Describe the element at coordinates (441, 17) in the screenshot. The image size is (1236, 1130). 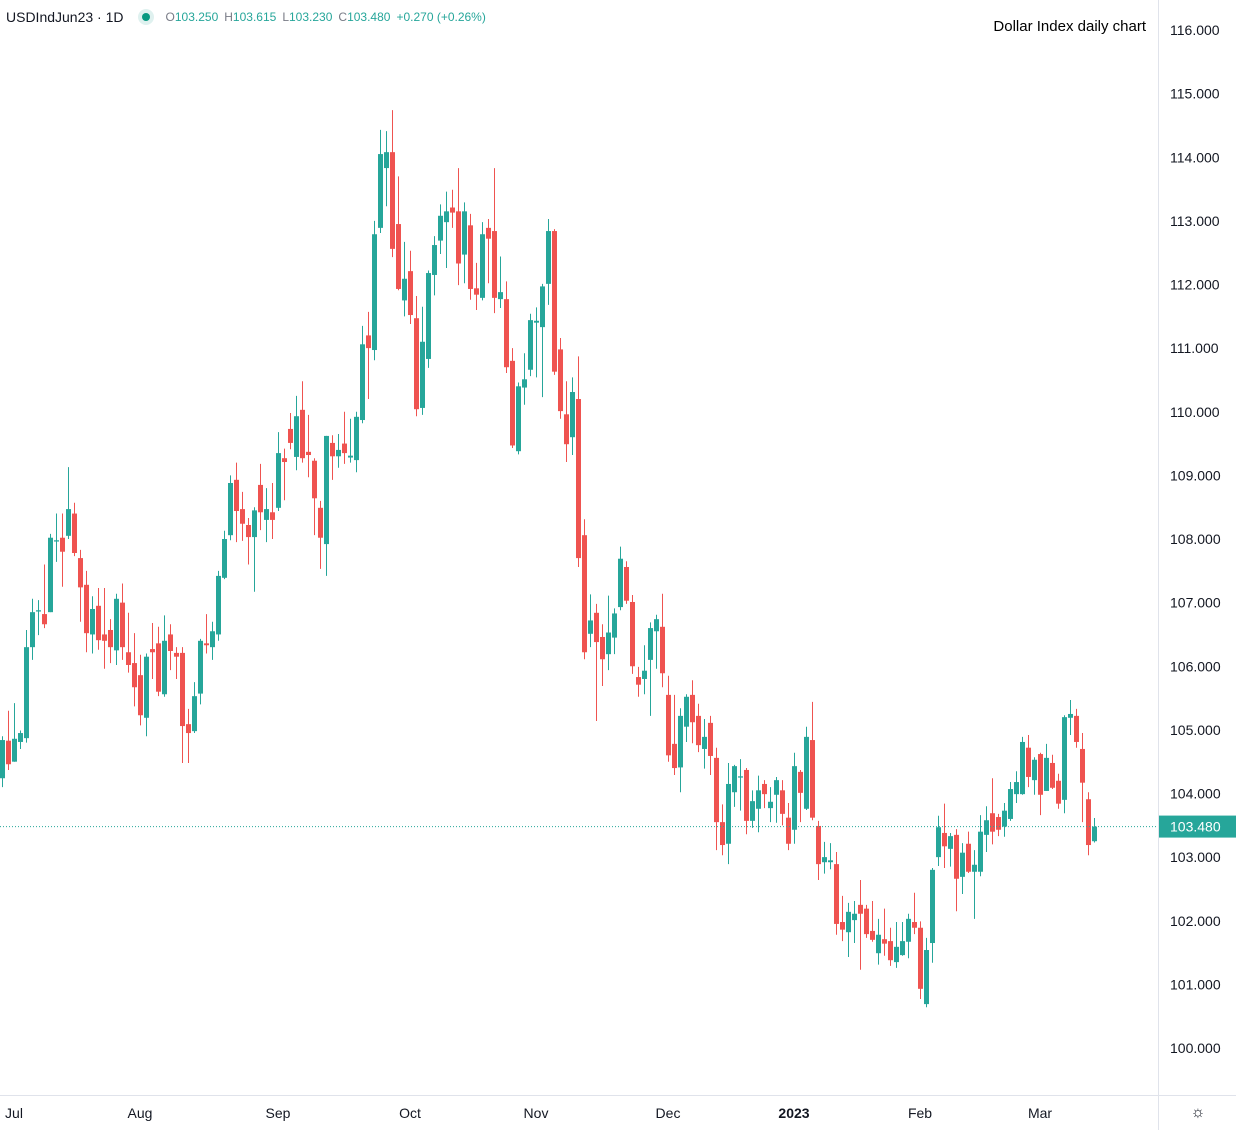
I see `change-value: +0.270 (+0.26%)` at that location.